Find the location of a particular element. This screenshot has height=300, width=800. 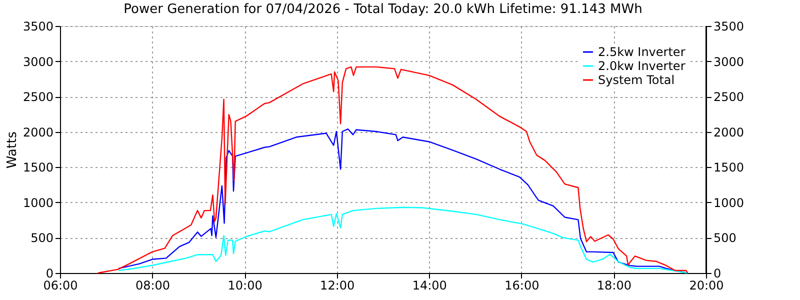

legend-label: System Total is located at coordinates (636, 80).